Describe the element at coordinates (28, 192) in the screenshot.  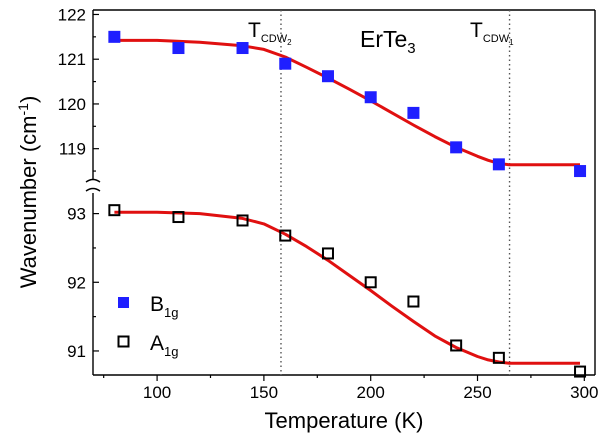
I see `y-axis-label: Wavenumber (cm-1)` at that location.